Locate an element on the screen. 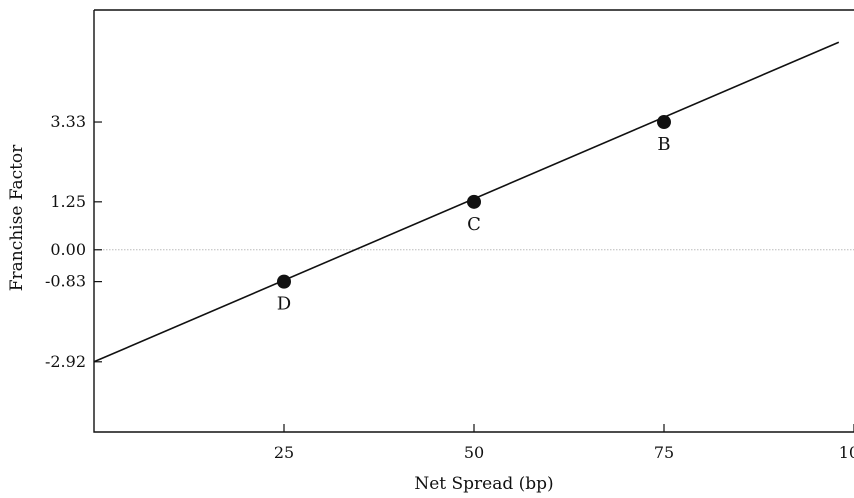  x-tick-label-3: 100 is located at coordinates (846, 452).